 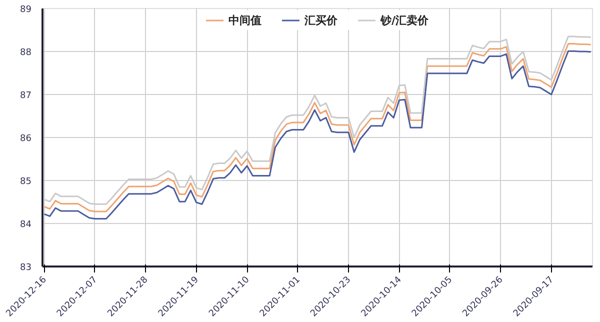 What do you see at coordinates (26, 10) in the screenshot?
I see `y-tick-label: 89` at bounding box center [26, 10].